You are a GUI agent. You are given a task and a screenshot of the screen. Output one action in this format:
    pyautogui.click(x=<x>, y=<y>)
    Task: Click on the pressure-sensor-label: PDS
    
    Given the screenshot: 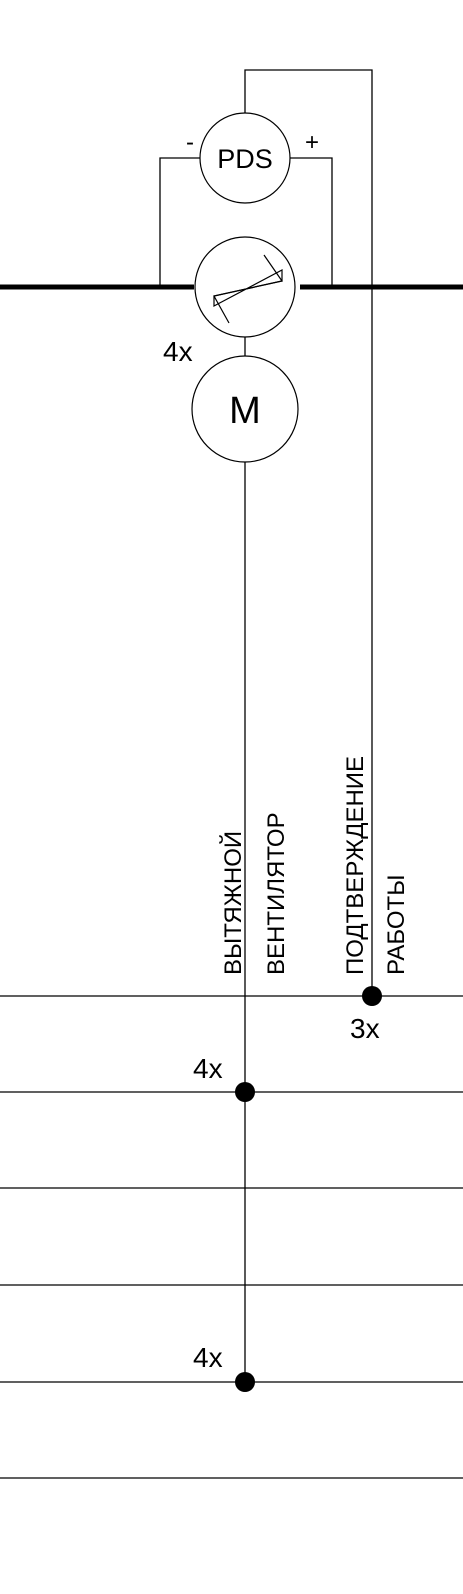 What is the action you would take?
    pyautogui.click(x=245, y=159)
    